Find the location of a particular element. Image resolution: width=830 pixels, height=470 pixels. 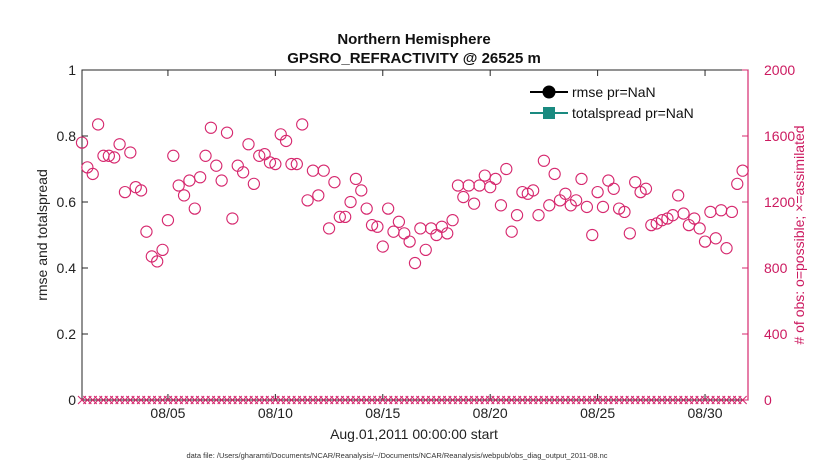

y-right-tick-label: 1600 is located at coordinates (779, 136).